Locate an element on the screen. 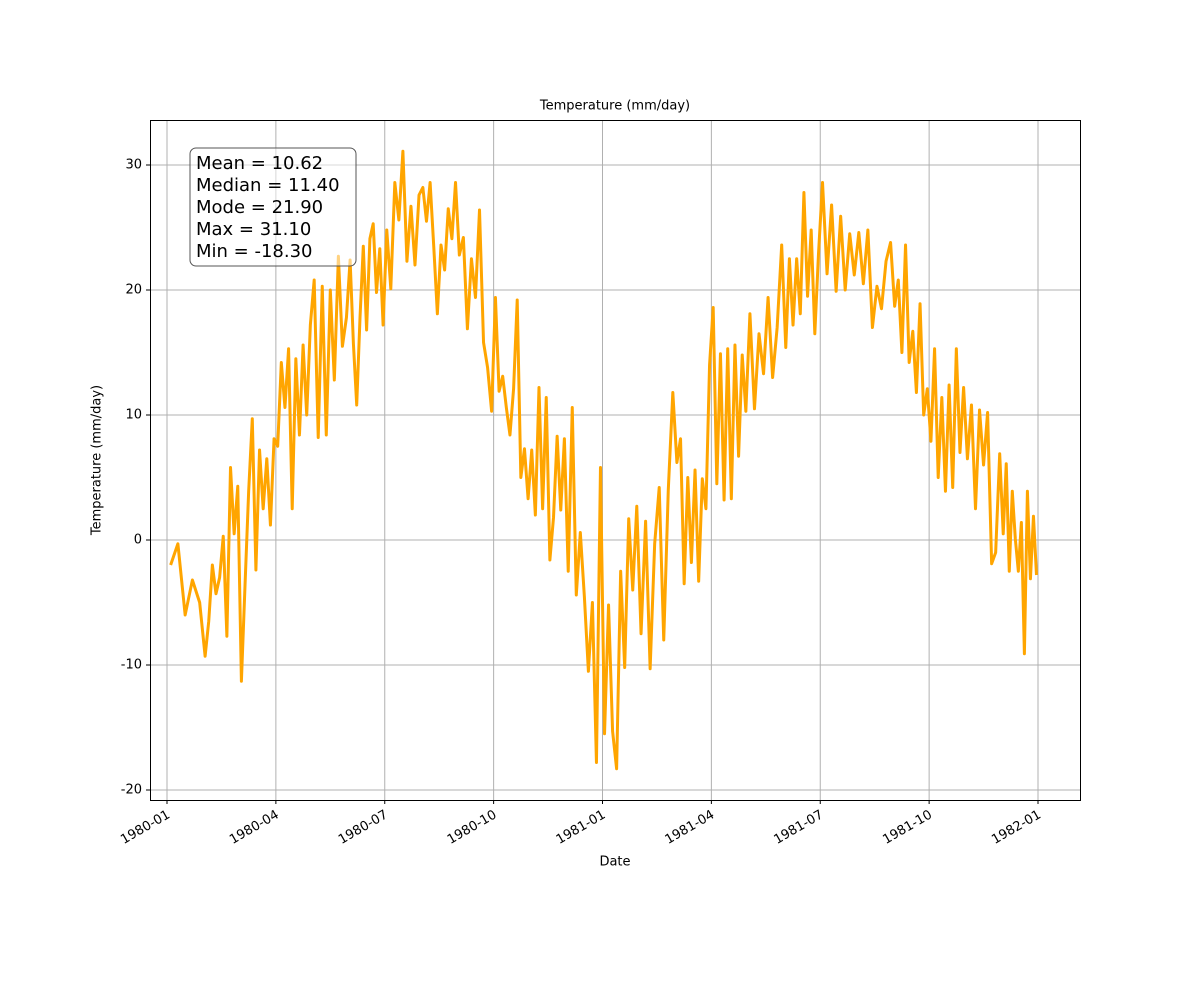 This screenshot has height=1000, width=1200. y-tick-label: -10 is located at coordinates (131, 665).